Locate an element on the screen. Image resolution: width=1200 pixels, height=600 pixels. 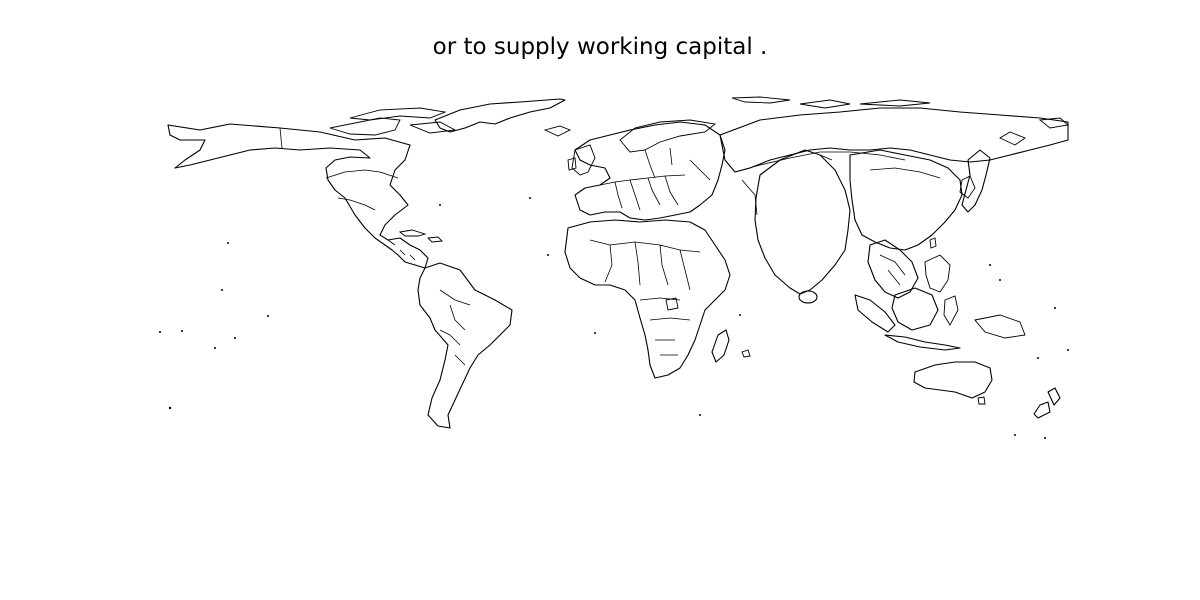
indochina-borders is located at coordinates (892, 270).